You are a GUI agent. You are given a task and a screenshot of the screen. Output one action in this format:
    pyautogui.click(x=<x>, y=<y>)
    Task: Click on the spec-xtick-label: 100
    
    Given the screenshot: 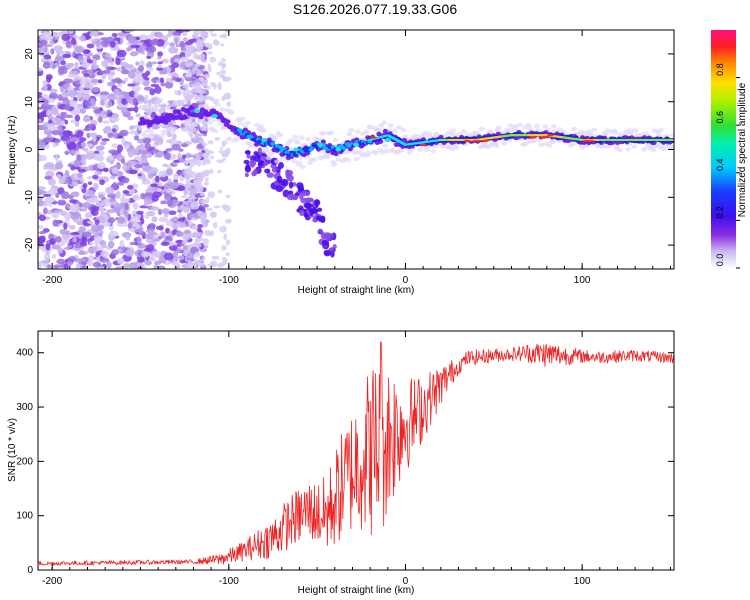 What is the action you would take?
    pyautogui.click(x=582, y=280)
    